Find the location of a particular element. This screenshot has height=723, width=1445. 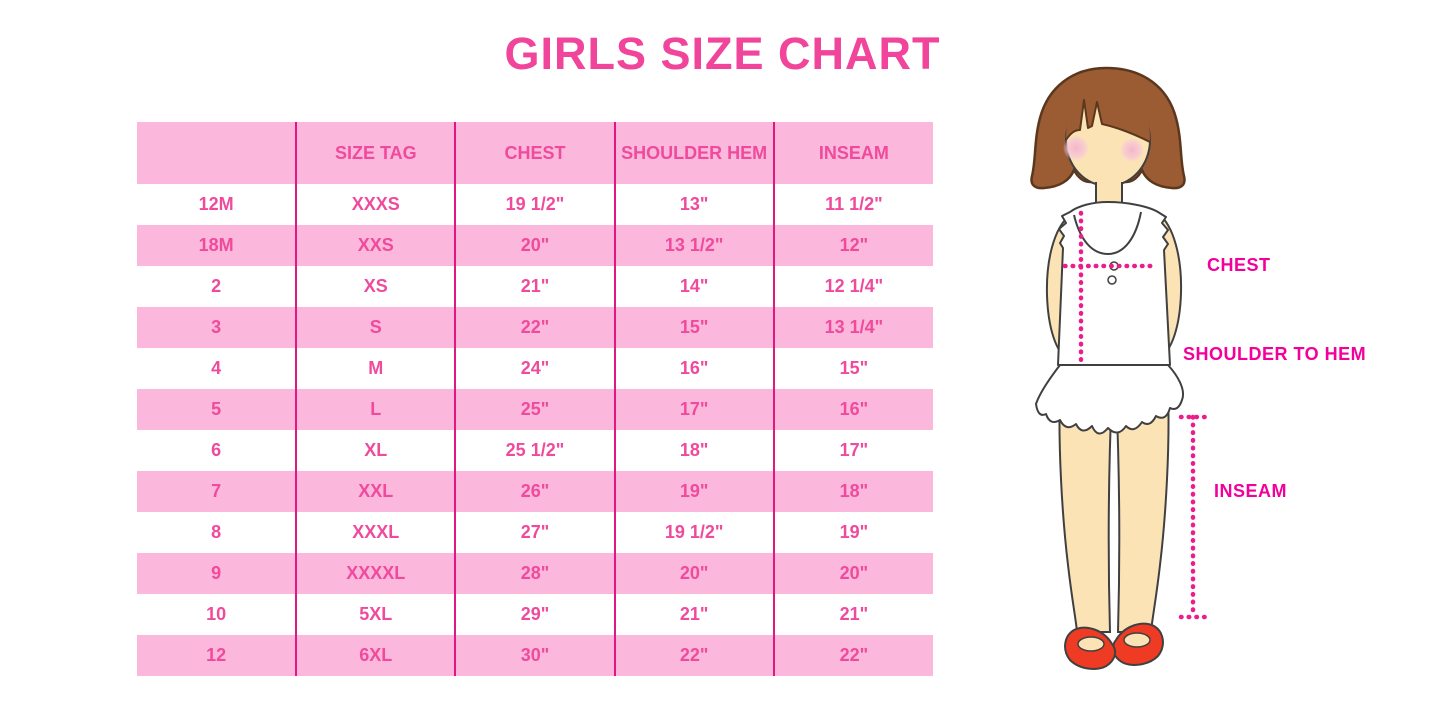

measurement-cell: M is located at coordinates (375, 368).